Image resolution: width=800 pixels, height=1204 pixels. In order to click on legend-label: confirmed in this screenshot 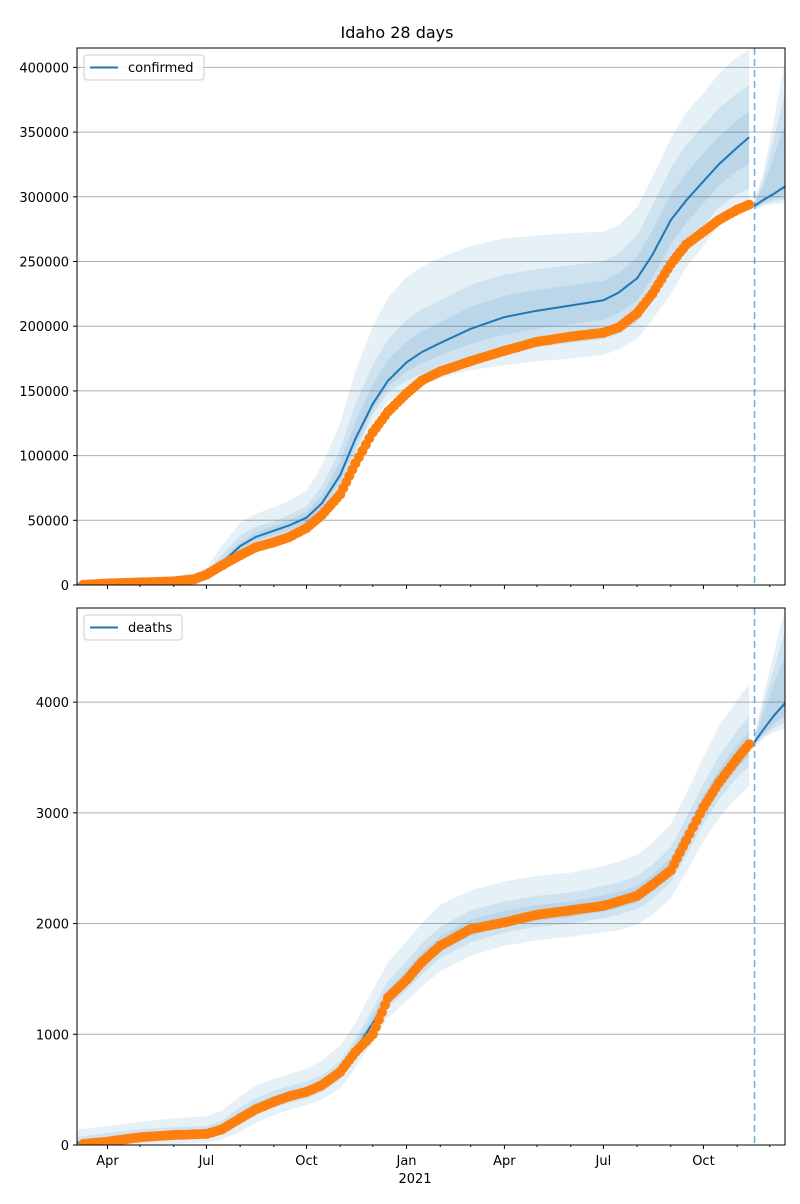, I will do `click(161, 68)`.